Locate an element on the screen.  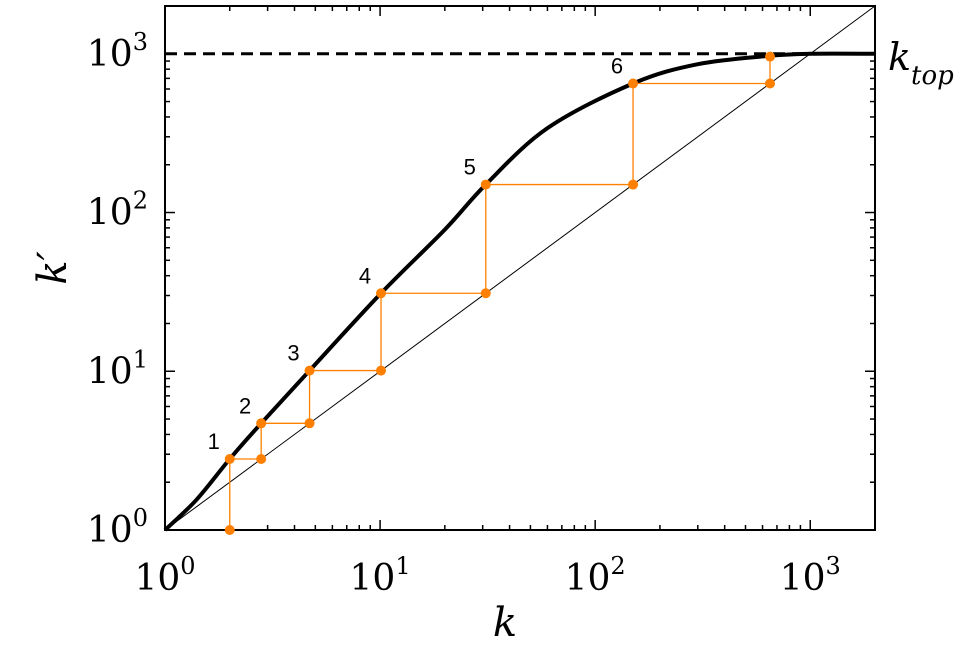
step-label: 1 is located at coordinates (214, 441).